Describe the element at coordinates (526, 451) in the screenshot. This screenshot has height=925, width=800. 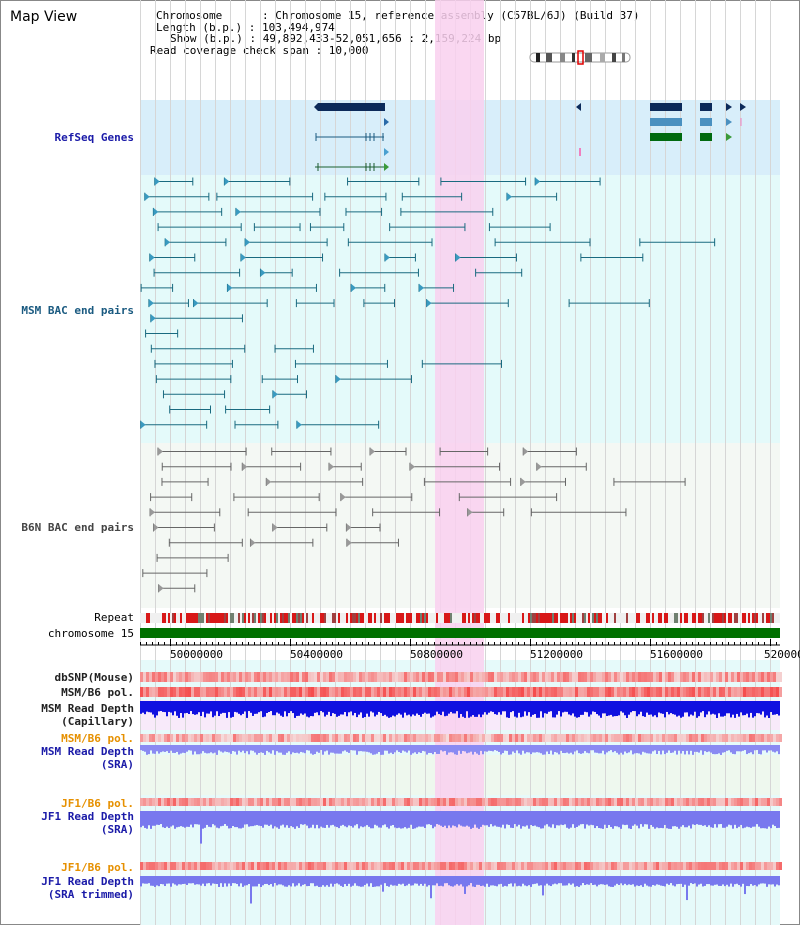
I see `b6n-bac-pair-arrow` at that location.